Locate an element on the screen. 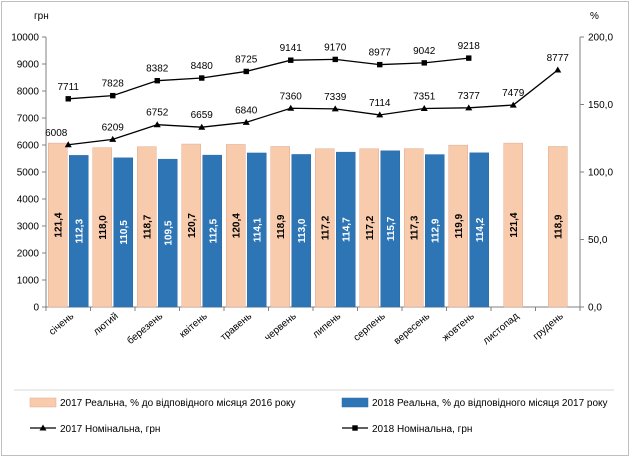 This screenshot has width=632, height=459. left-tick-label: 2000 is located at coordinates (28, 254).